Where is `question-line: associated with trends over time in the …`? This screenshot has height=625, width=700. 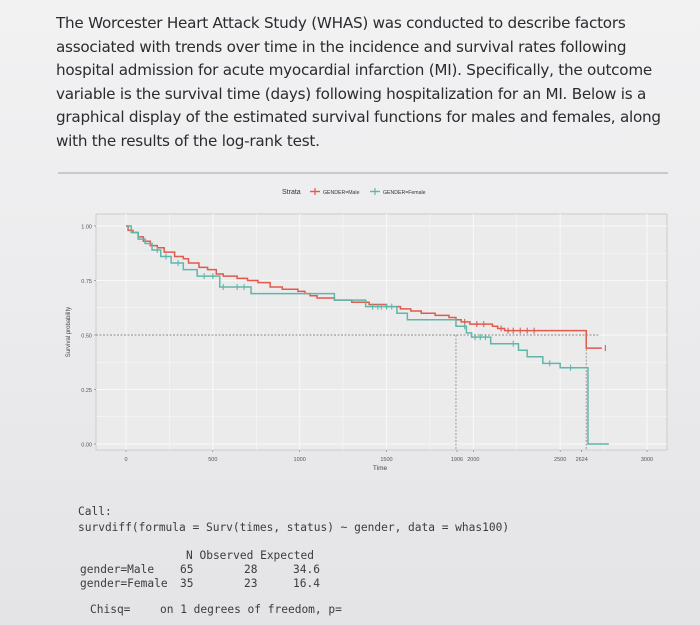 question-line: associated with trends over time in the … is located at coordinates (341, 46).